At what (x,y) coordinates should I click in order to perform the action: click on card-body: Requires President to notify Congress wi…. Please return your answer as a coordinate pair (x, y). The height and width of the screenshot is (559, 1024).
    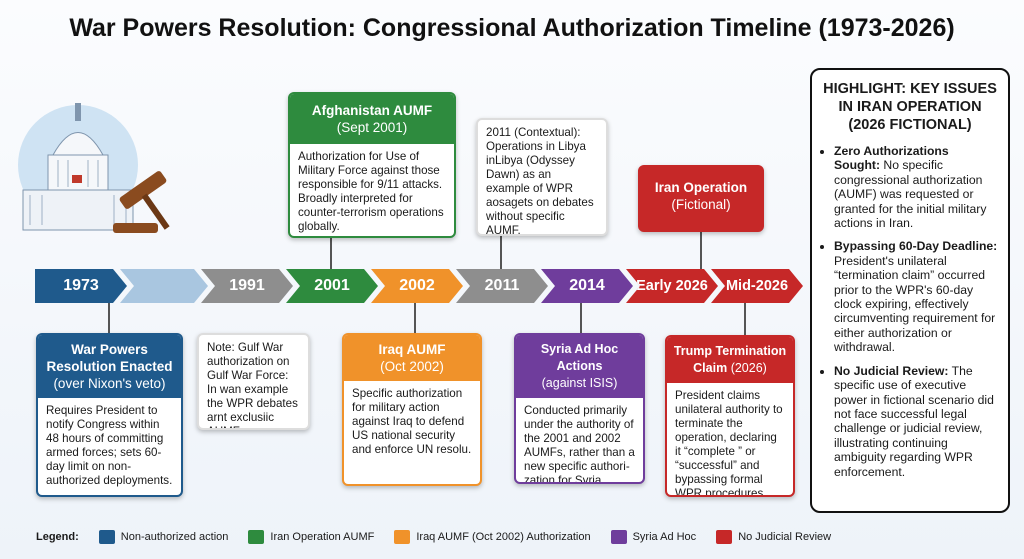
    Looking at the image, I should click on (109, 445).